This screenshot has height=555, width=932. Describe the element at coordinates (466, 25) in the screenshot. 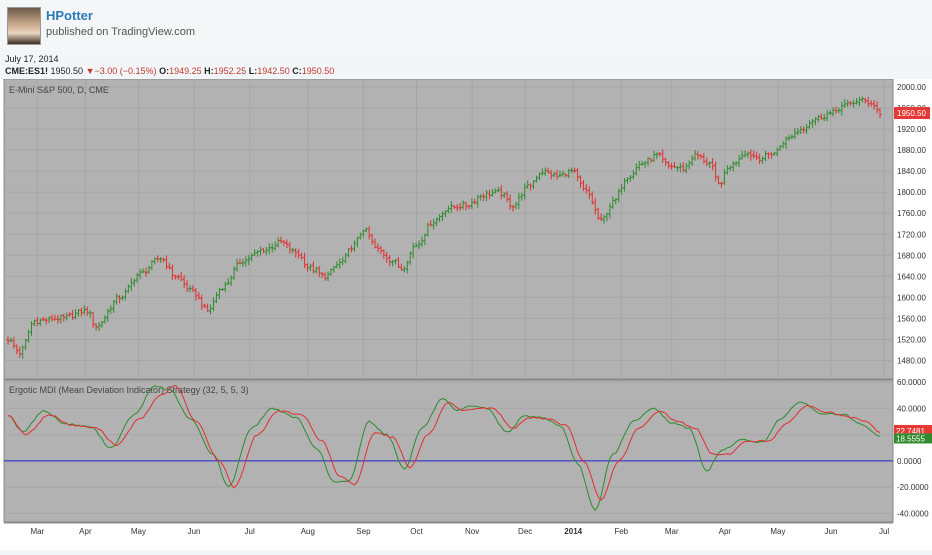

I see `publisher-header: HPotter published on TradingView.com` at that location.